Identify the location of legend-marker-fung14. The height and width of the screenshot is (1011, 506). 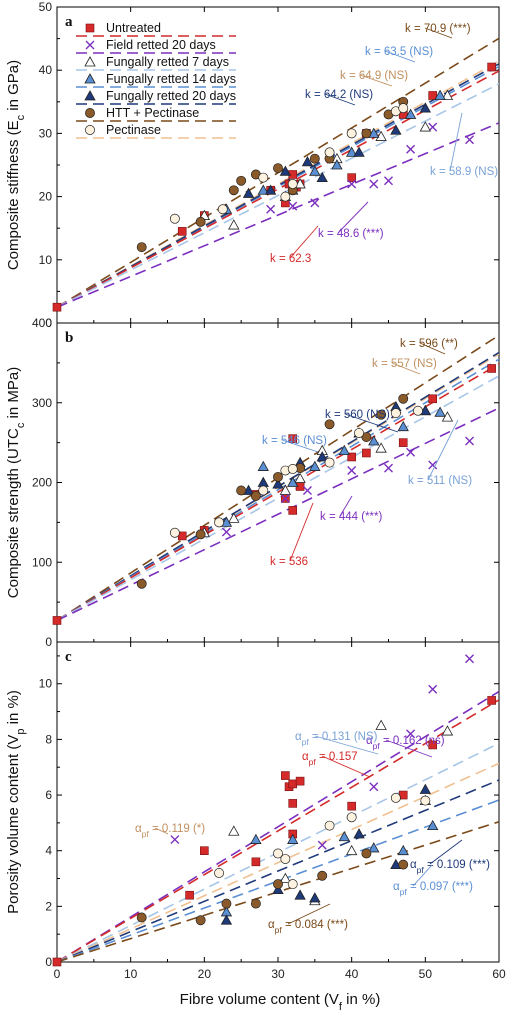
(90, 78).